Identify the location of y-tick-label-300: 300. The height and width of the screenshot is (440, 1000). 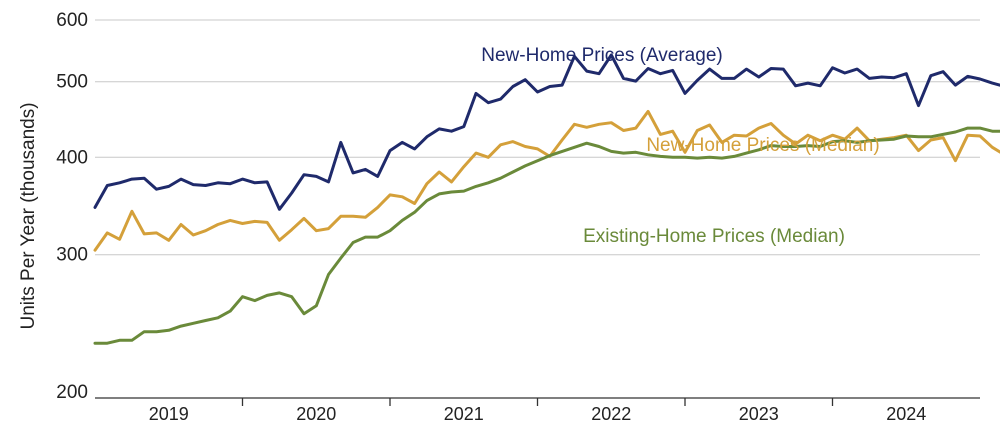
(72, 255).